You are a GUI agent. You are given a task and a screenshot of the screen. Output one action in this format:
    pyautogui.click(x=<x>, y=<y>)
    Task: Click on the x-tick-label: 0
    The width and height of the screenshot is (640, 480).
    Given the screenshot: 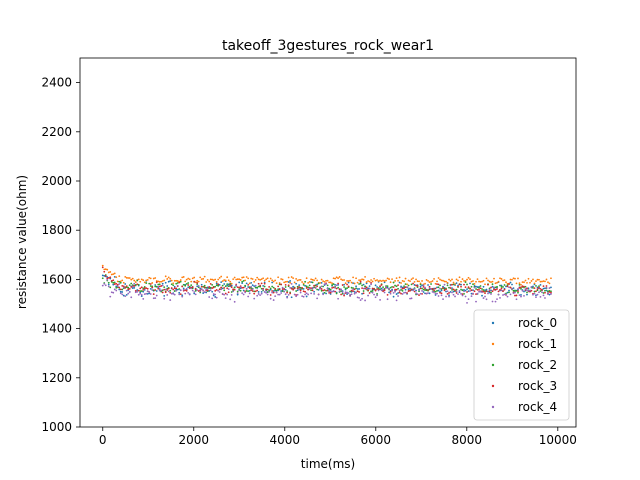 What is the action you would take?
    pyautogui.click(x=103, y=440)
    